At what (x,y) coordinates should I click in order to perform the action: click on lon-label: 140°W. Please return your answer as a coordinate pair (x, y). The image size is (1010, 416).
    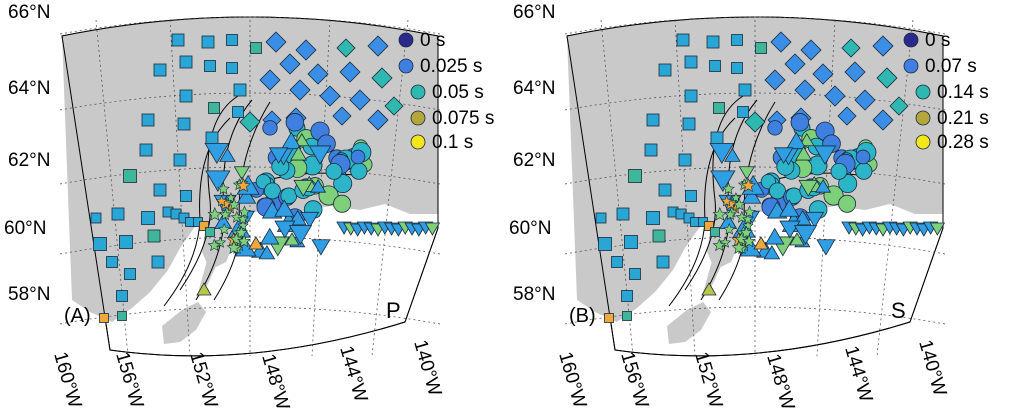
    Looking at the image, I should click on (427, 368).